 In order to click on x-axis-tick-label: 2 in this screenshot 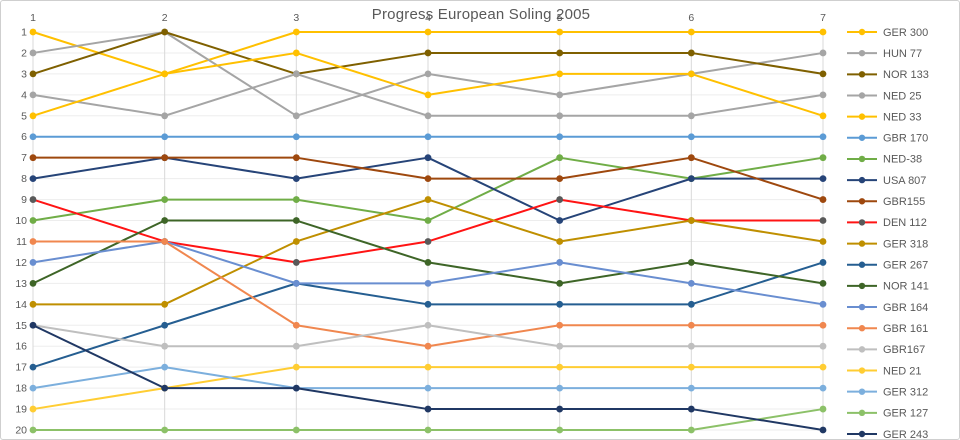, I will do `click(165, 18)`.